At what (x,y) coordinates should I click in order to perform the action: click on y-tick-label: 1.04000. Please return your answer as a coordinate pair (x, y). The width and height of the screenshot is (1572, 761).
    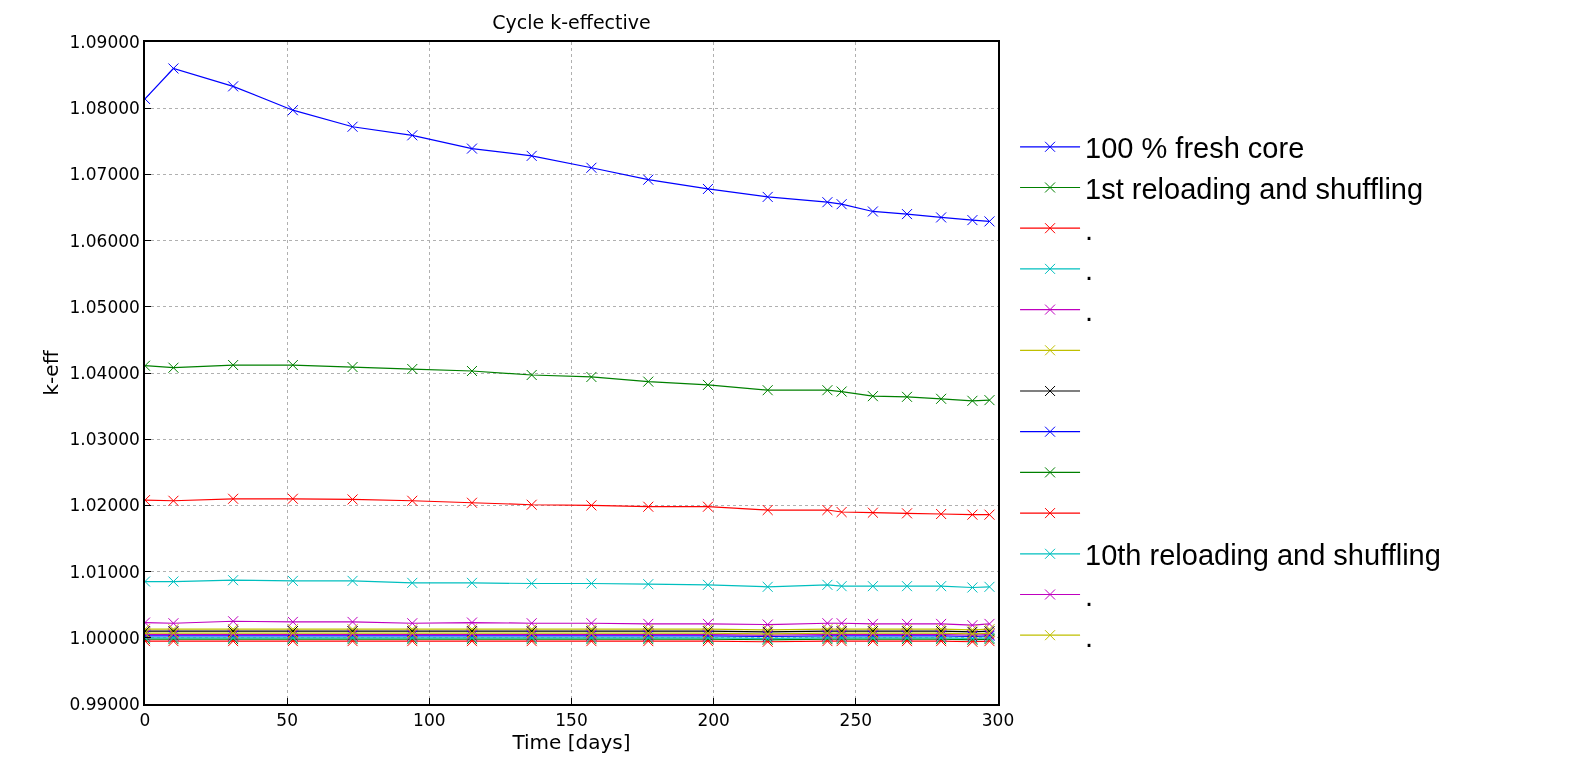
    Looking at the image, I should click on (104, 372).